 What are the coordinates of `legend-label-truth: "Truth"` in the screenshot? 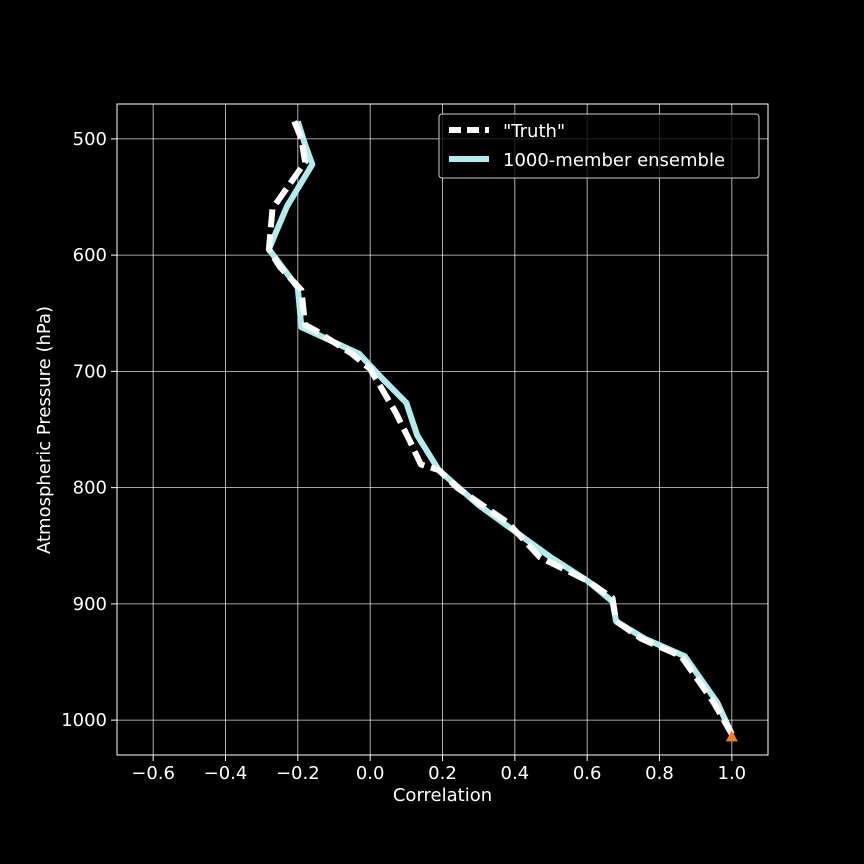 It's located at (534, 131).